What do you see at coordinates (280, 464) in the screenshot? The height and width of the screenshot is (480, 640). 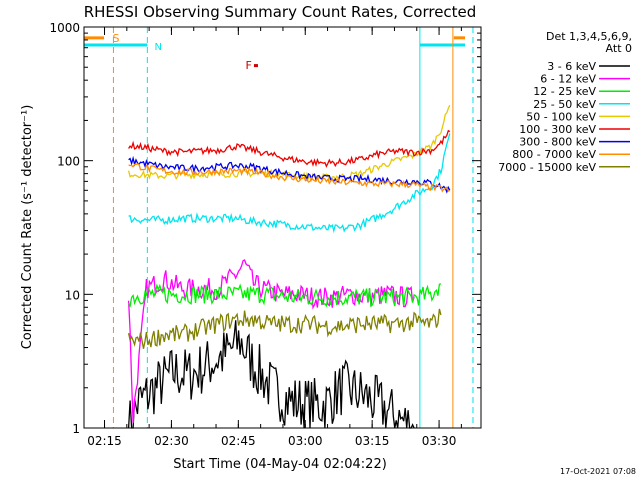 I see `x-axis-label: Start Time (04-May-04 02:04:22)` at bounding box center [280, 464].